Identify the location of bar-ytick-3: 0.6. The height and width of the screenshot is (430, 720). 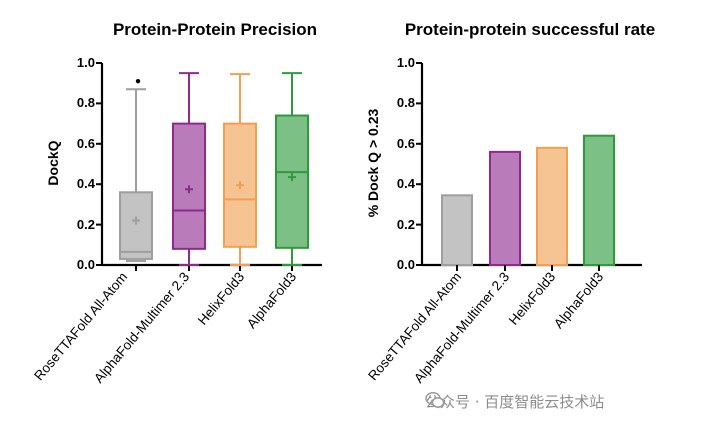
(406, 143).